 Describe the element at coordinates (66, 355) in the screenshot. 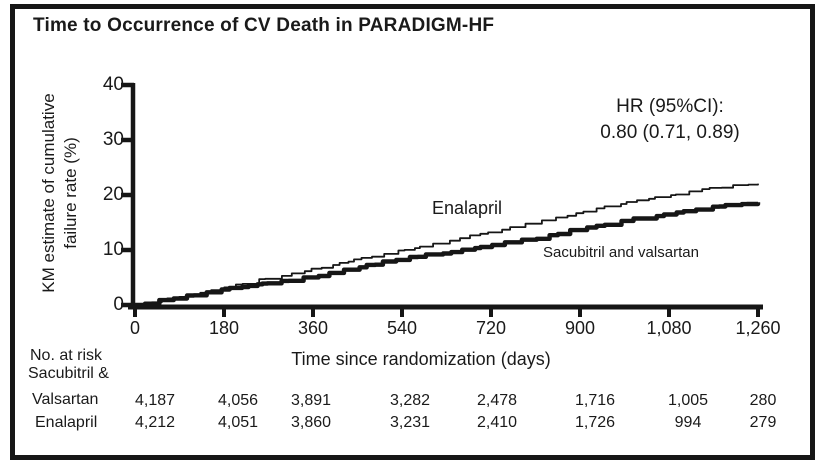

I see `risk-table-header: No. at risk` at that location.